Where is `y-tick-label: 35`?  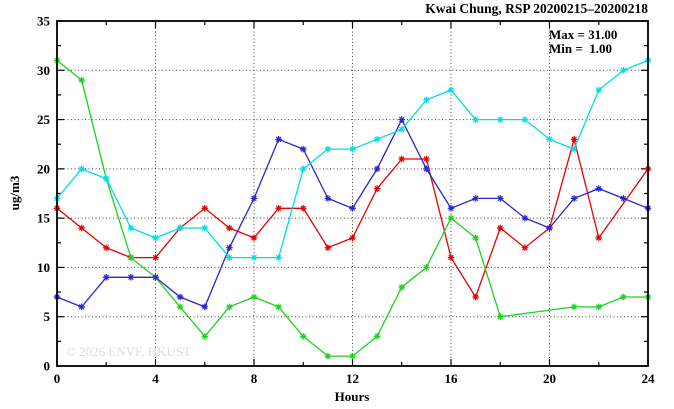
y-tick-label: 35 is located at coordinates (44, 21).